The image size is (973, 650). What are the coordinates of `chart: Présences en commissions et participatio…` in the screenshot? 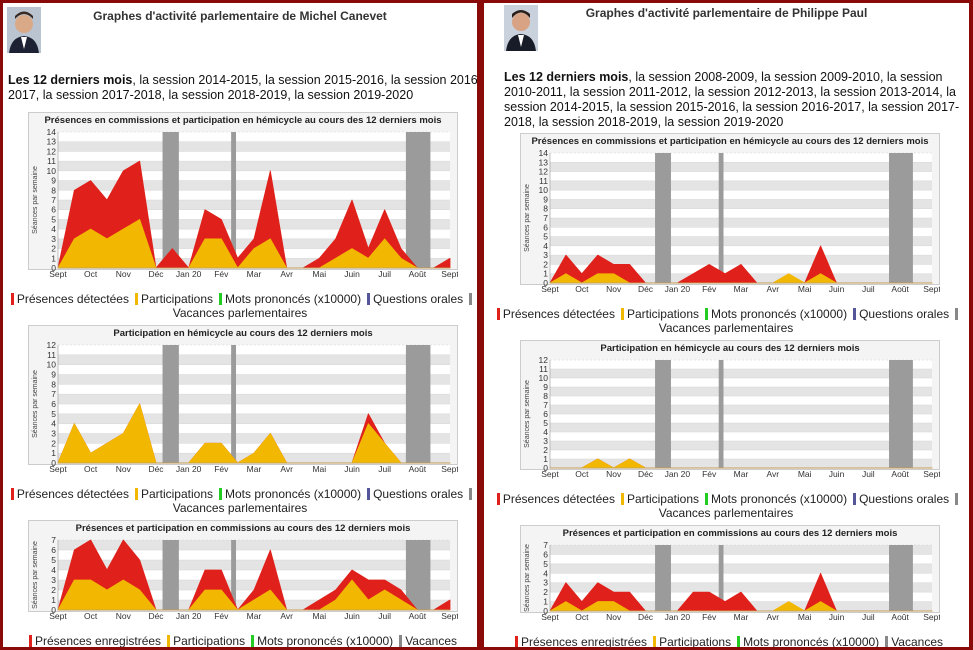 It's located at (243, 195).